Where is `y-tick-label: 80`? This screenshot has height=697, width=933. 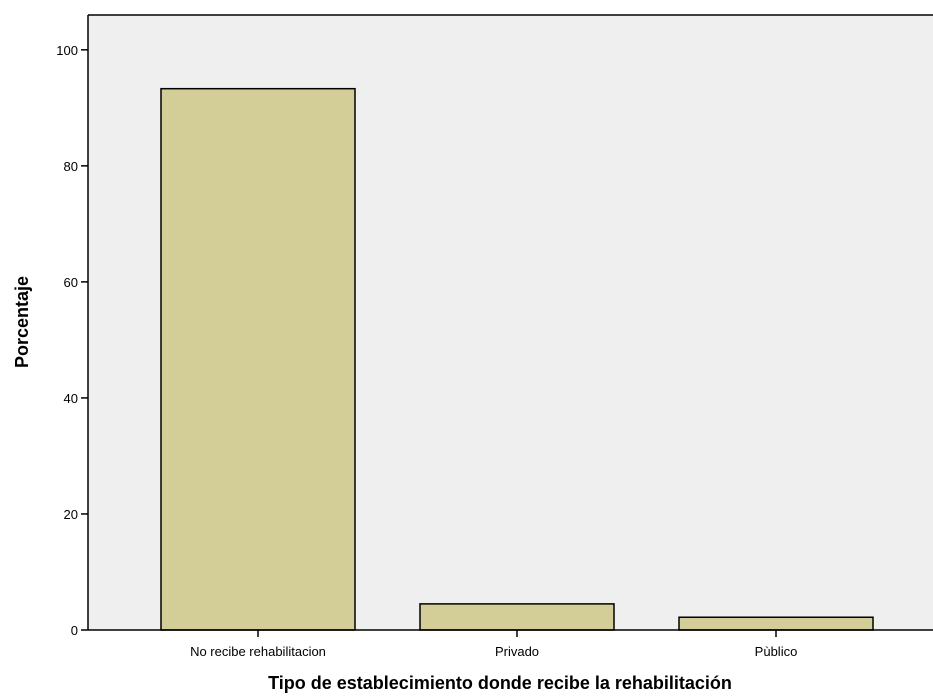 y-tick-label: 80 is located at coordinates (71, 166).